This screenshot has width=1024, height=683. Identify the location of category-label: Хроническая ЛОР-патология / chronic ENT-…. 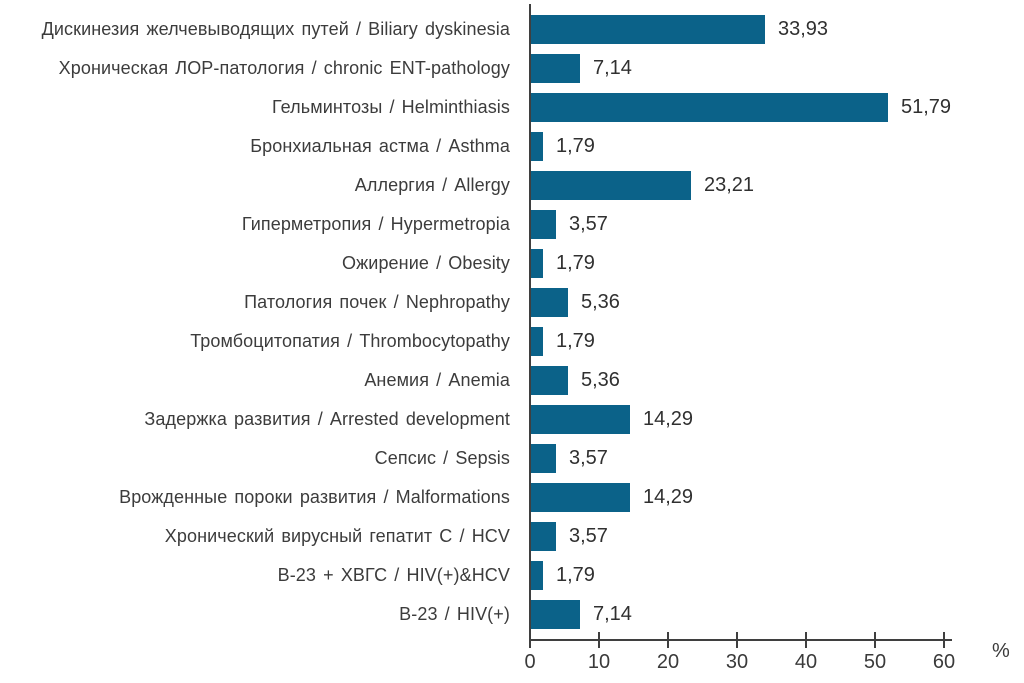
(284, 68).